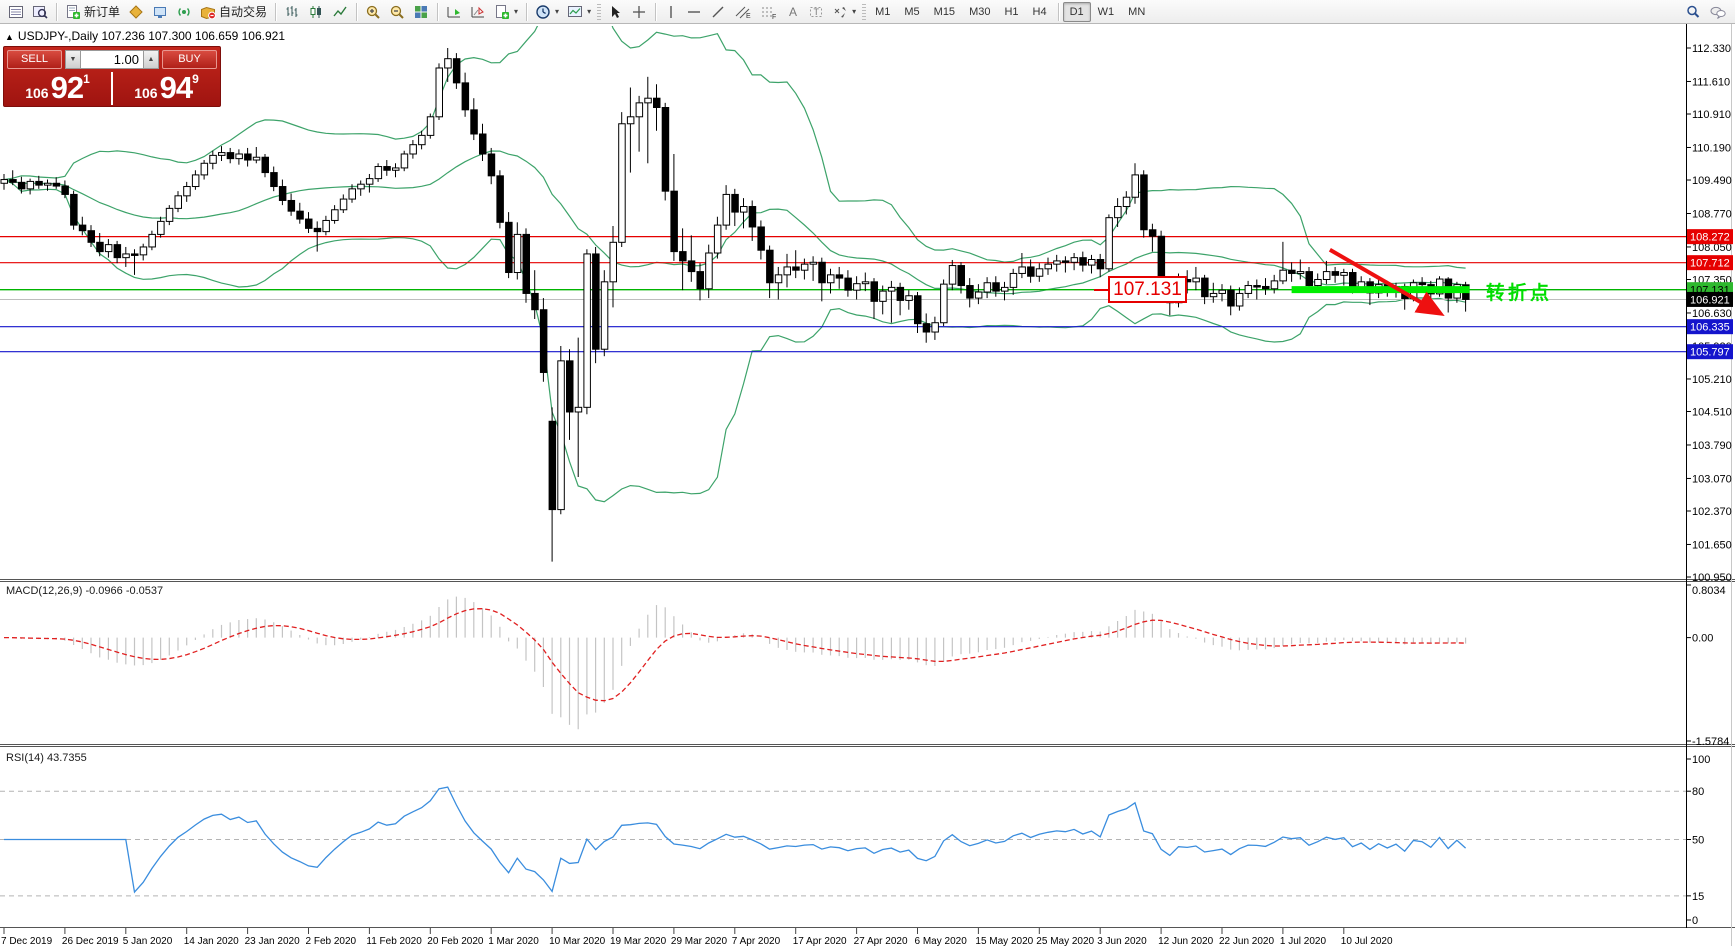 The image size is (1735, 946). Describe the element at coordinates (769, 12) in the screenshot. I see `fibonacci-button: F` at that location.